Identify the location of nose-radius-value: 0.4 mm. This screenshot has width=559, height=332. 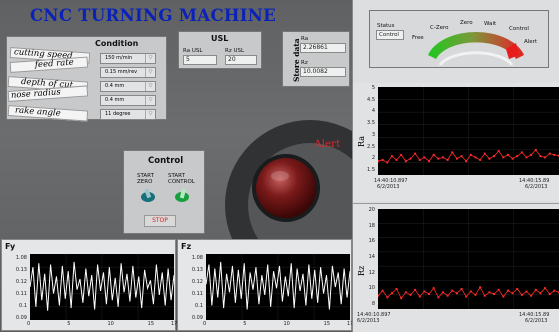
(115, 100).